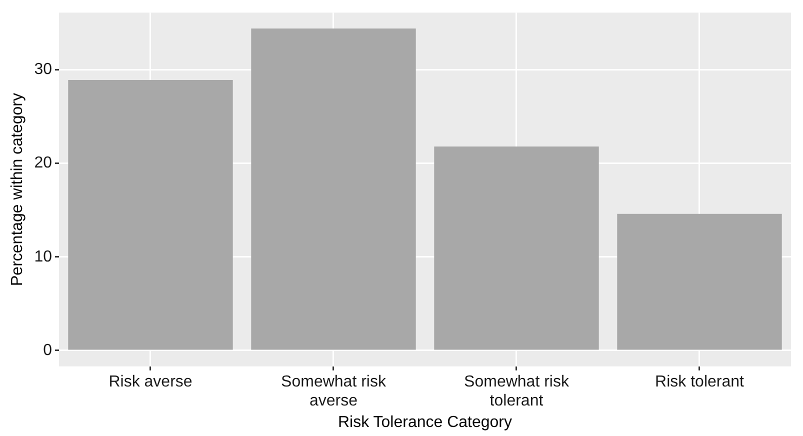 The width and height of the screenshot is (803, 436). I want to click on y-tick-label: 10, so click(43, 257).